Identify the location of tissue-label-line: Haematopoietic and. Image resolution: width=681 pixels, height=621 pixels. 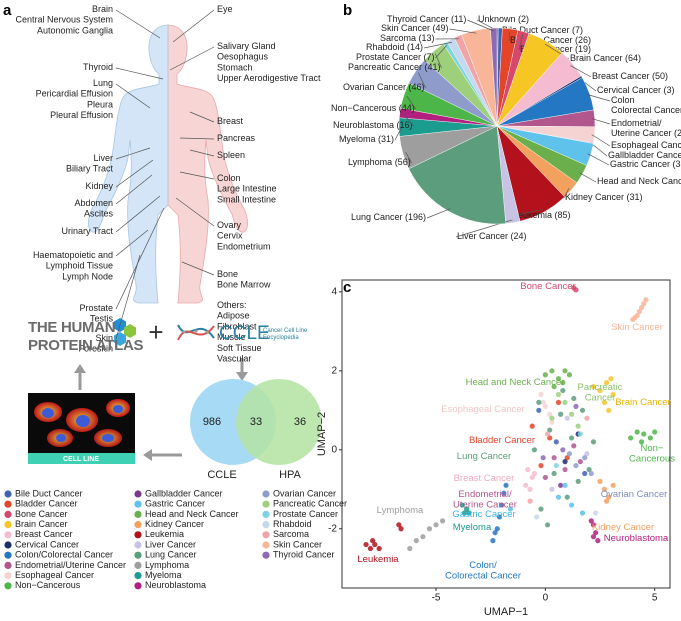
(73, 255).